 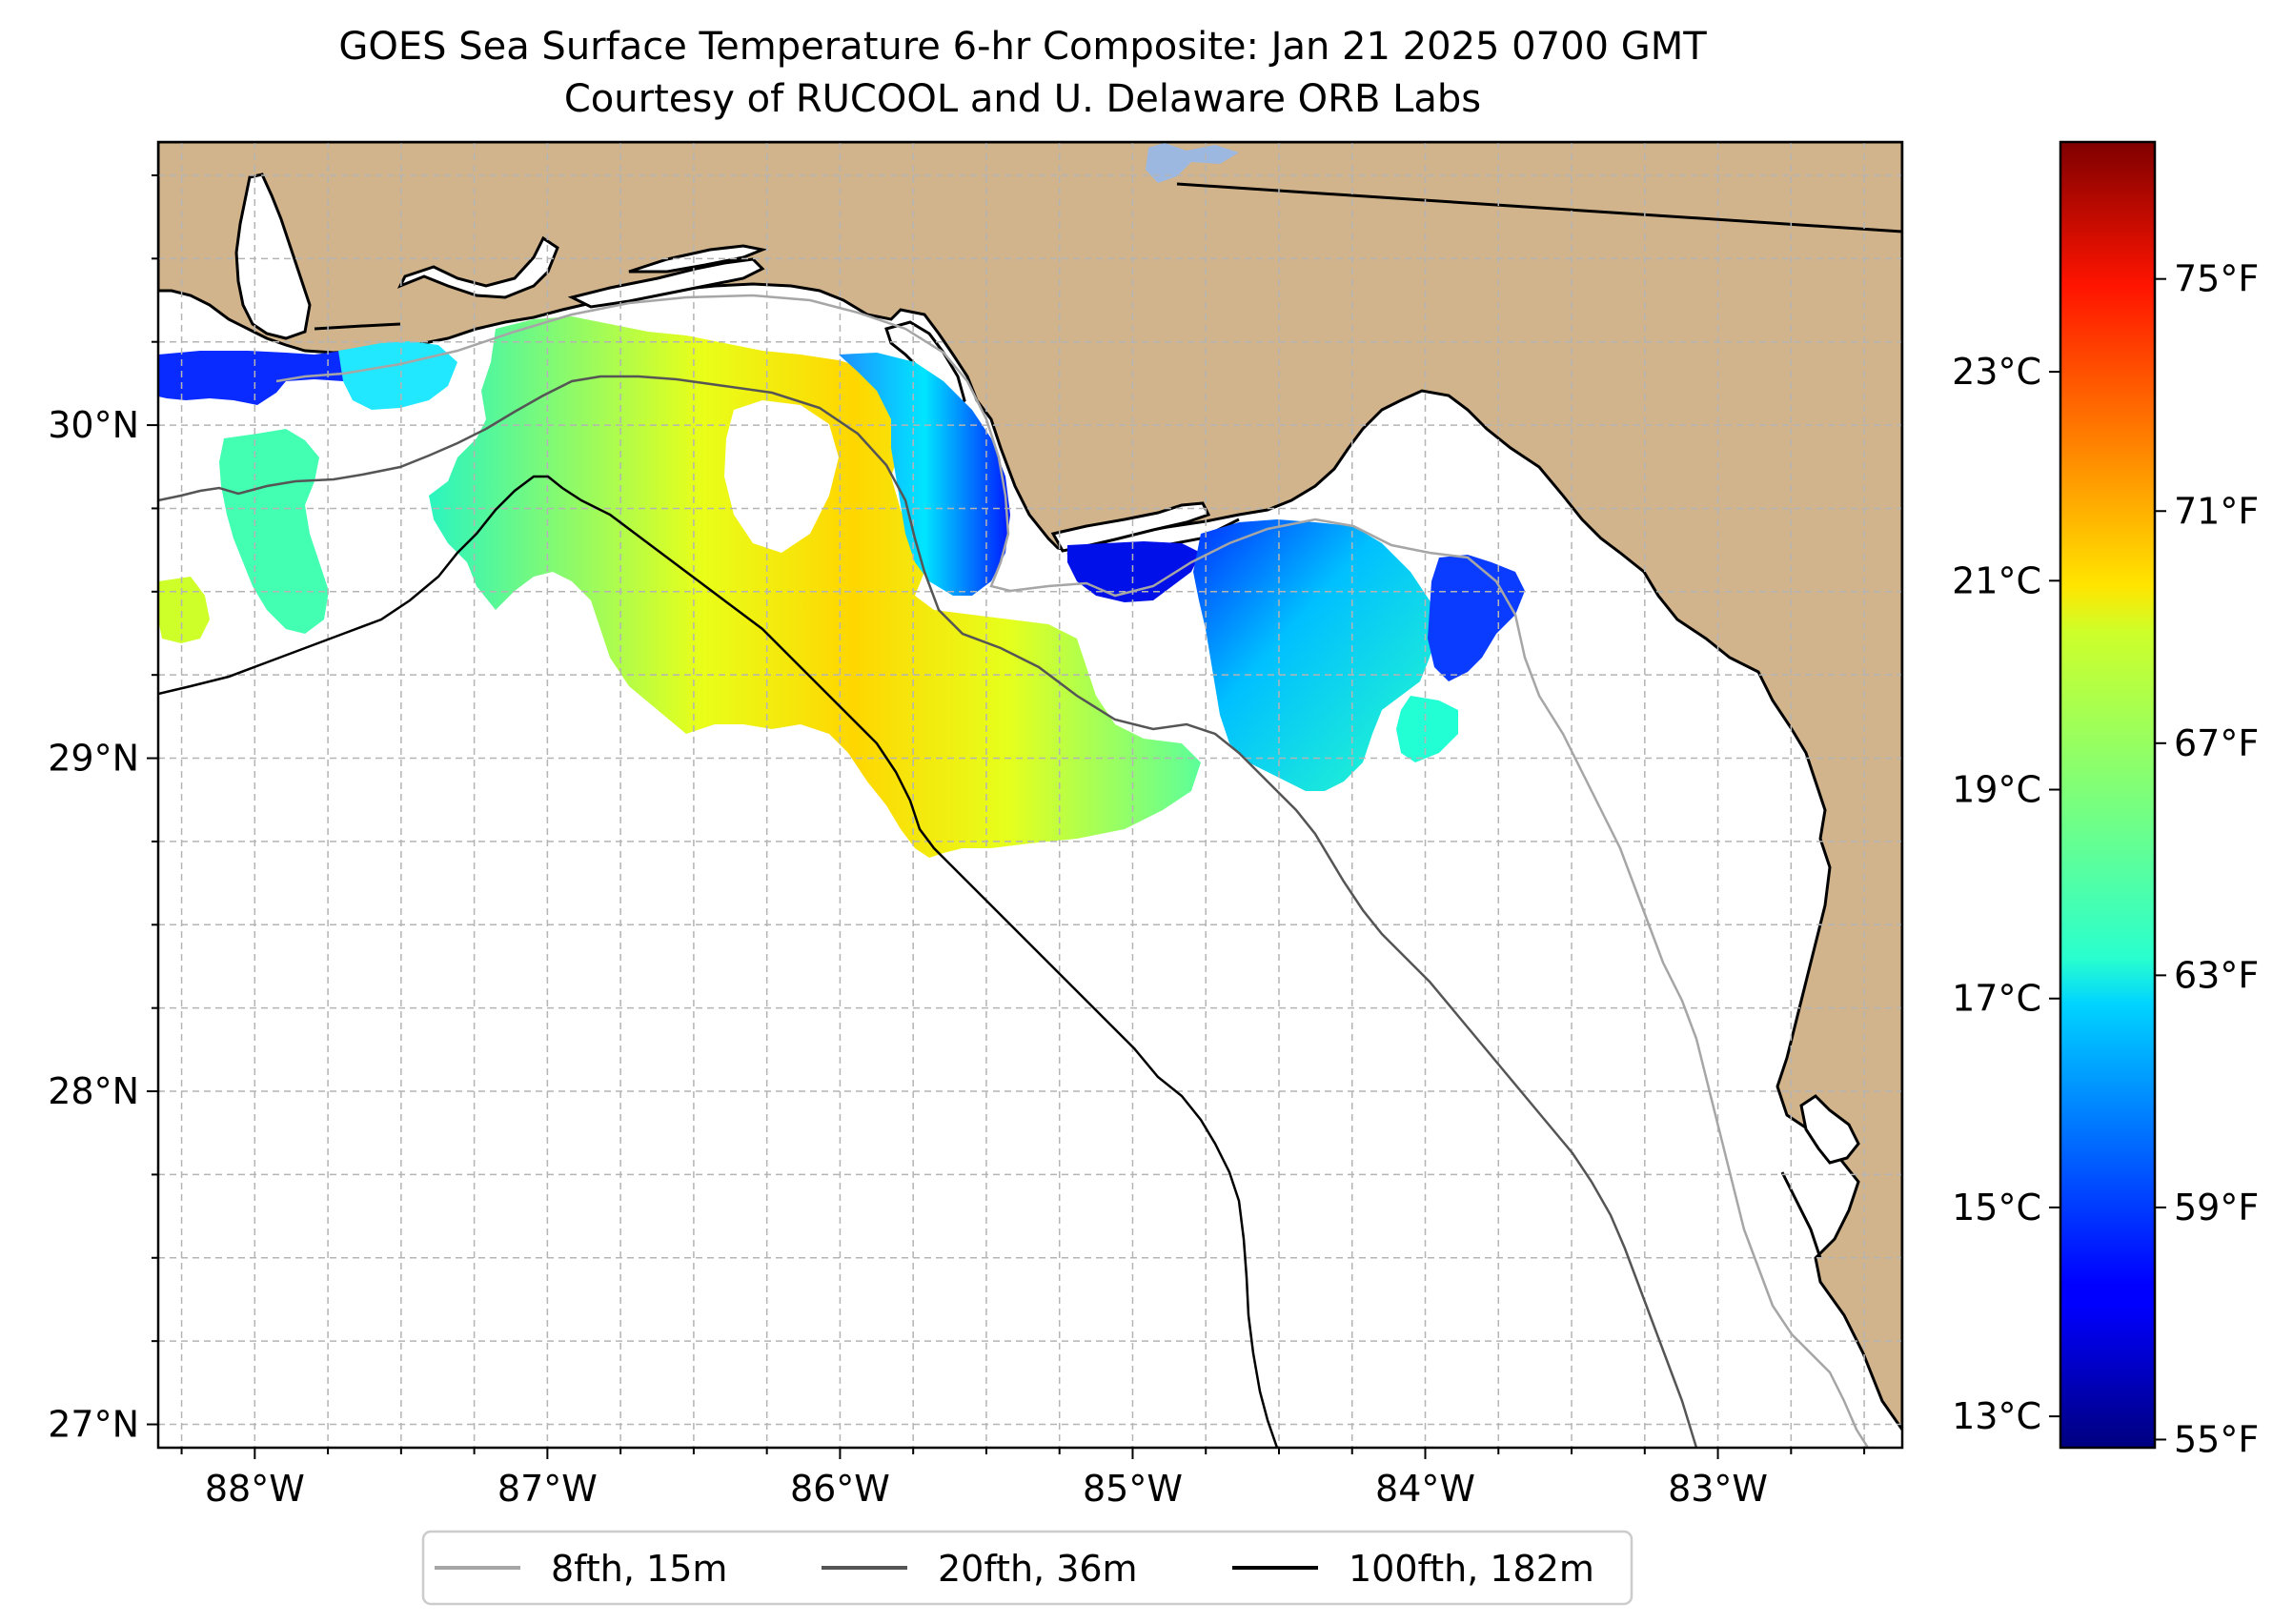 What do you see at coordinates (255, 1489) in the screenshot?
I see `lon-tick-label: 88°W` at bounding box center [255, 1489].